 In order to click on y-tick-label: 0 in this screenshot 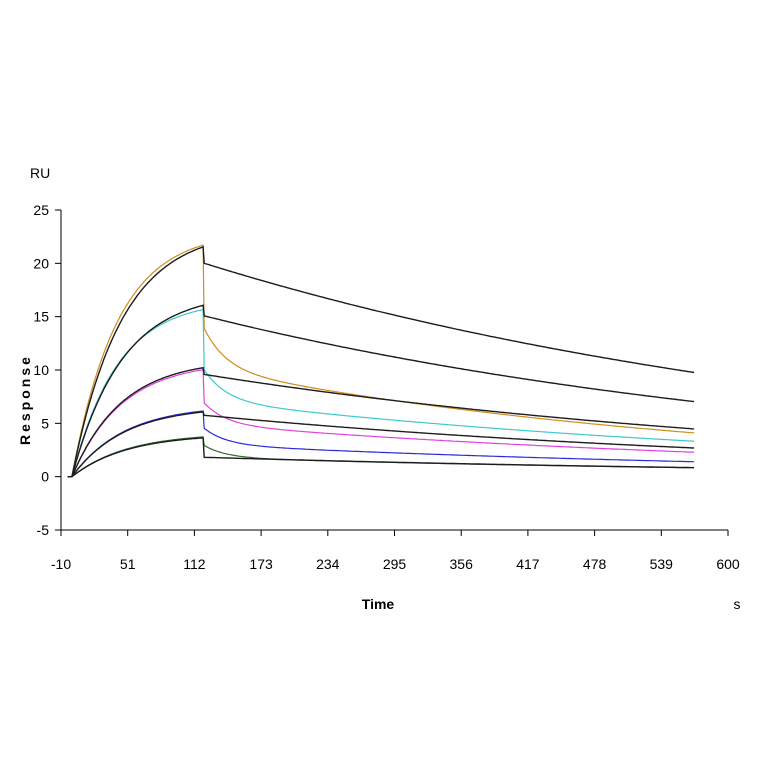, I will do `click(45, 477)`.